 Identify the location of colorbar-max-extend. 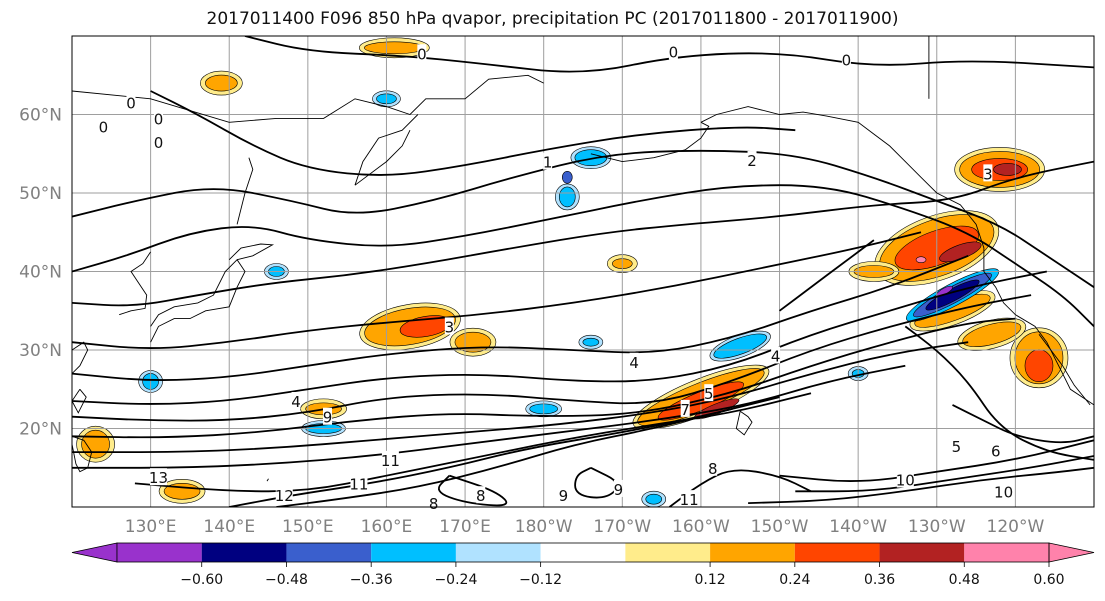
(1071, 552).